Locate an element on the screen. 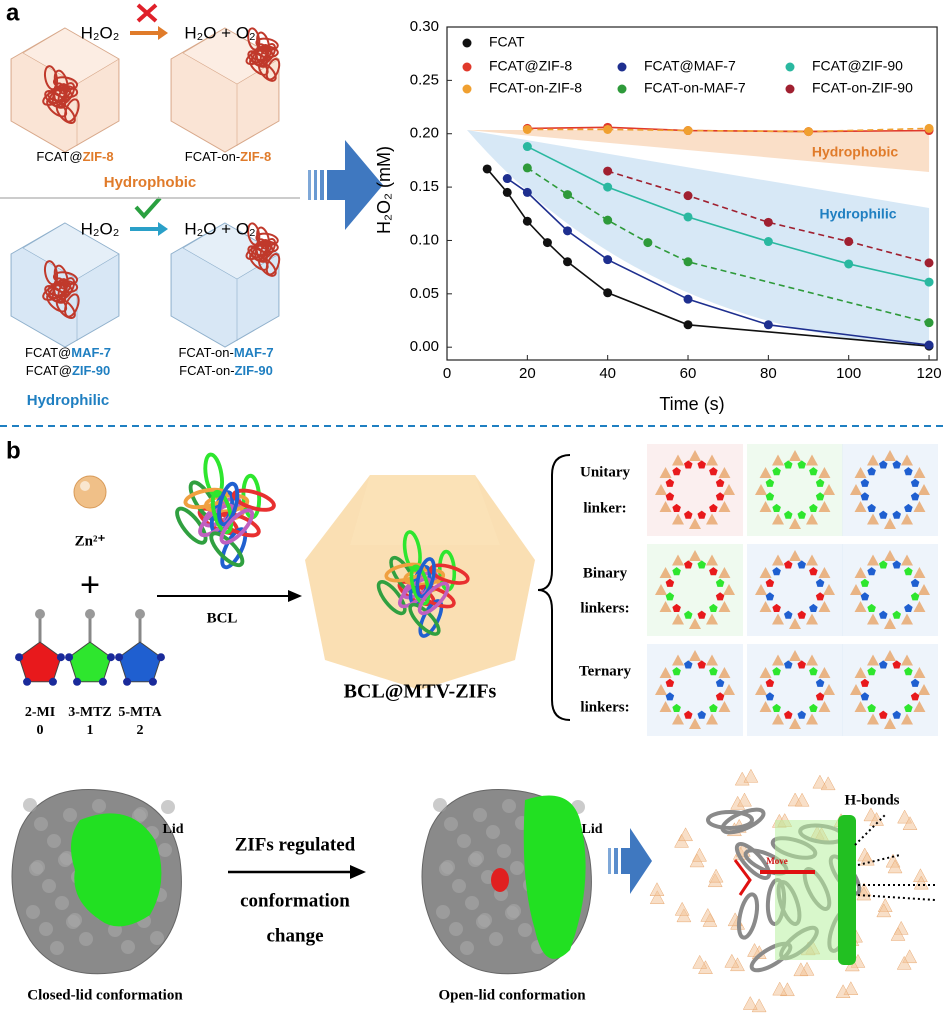  linker is located at coordinates (140, 662).